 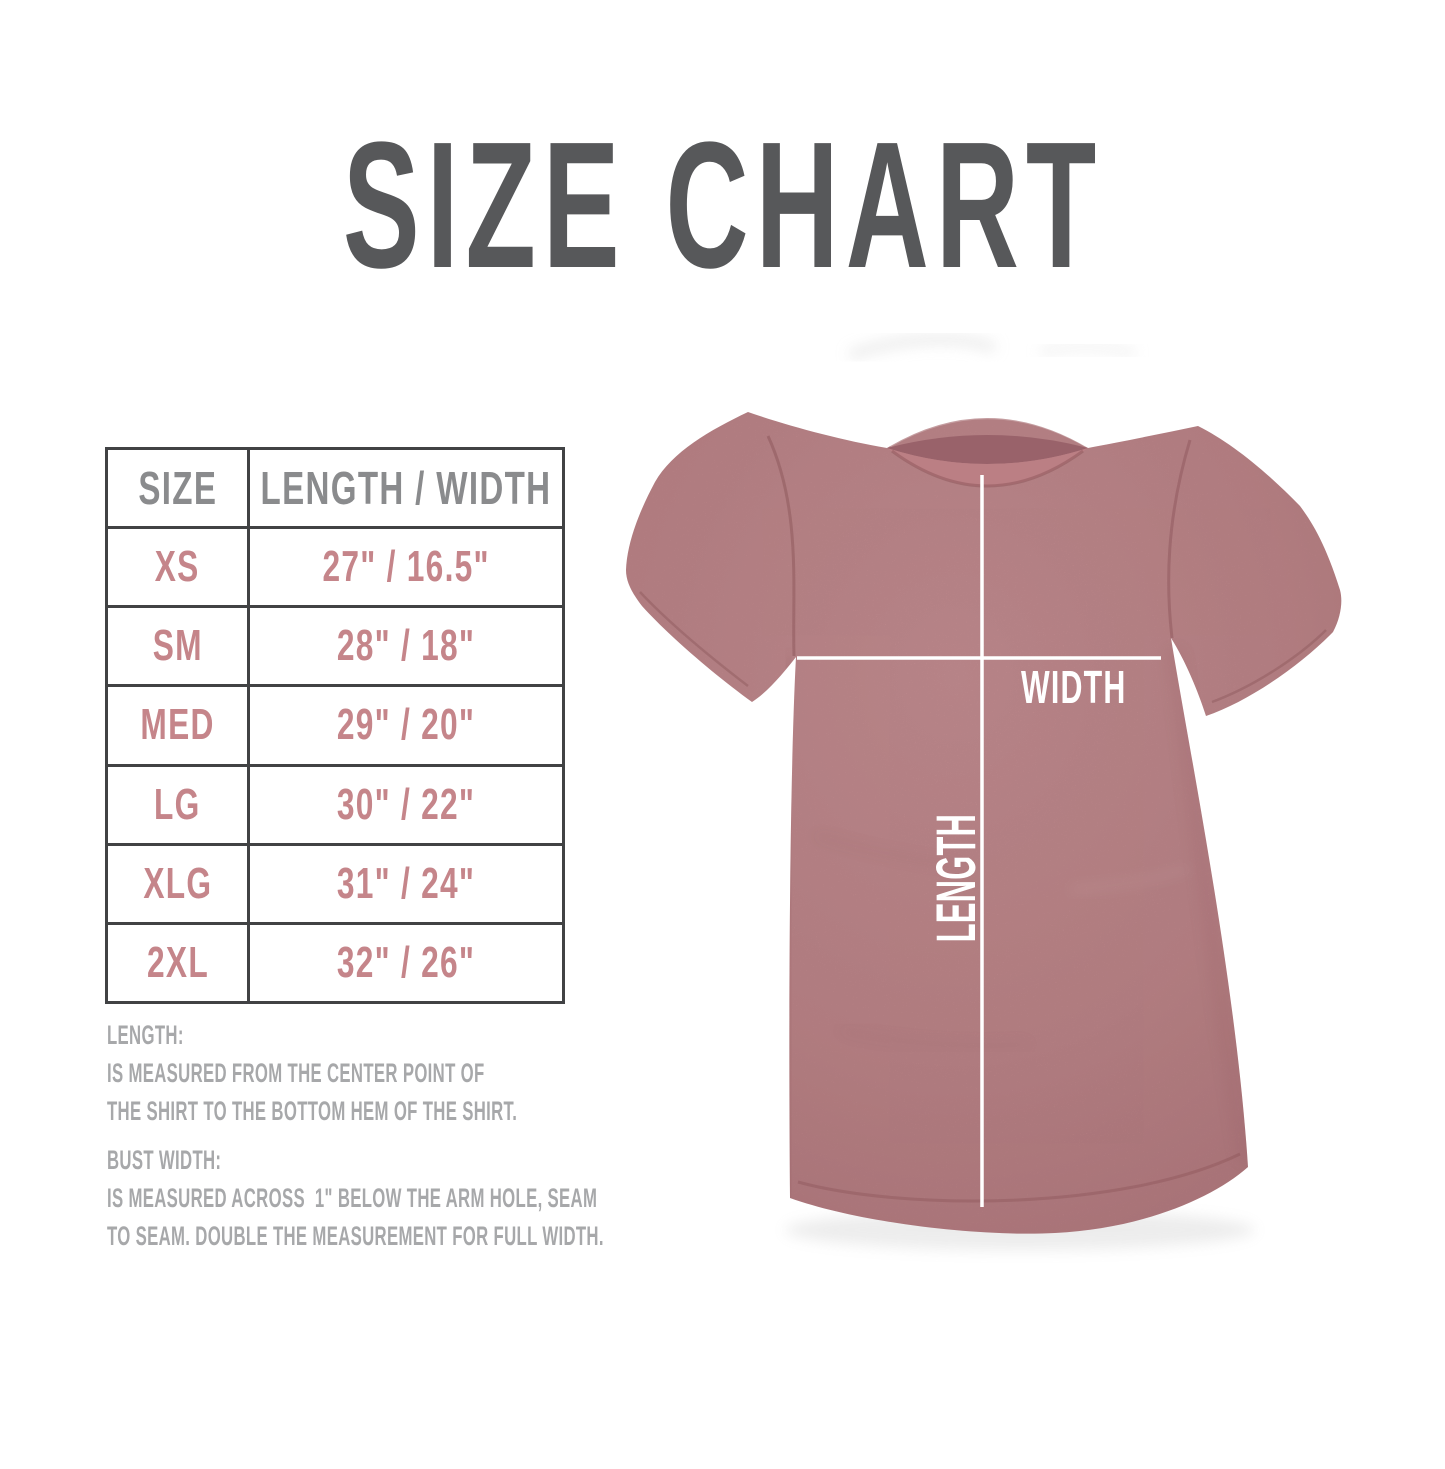 I want to click on table-header-row: SIZE LENGTH / WIDTH, so click(x=335, y=488).